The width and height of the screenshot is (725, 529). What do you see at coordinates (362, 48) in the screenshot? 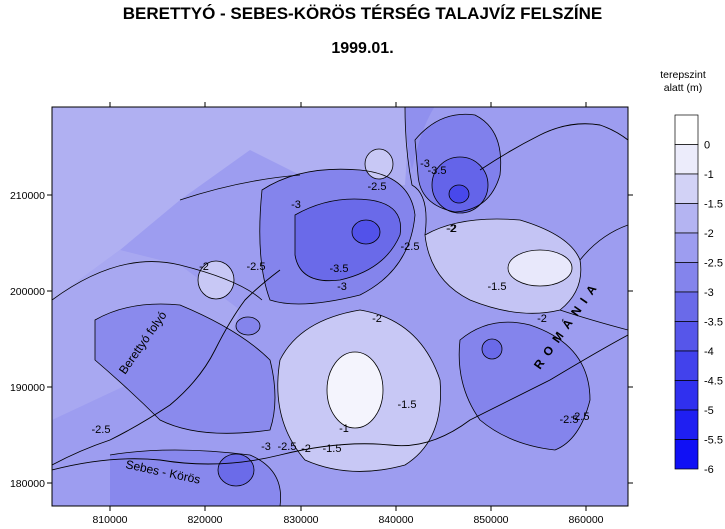
I see `map-subtitle: 1999.01.` at bounding box center [362, 48].